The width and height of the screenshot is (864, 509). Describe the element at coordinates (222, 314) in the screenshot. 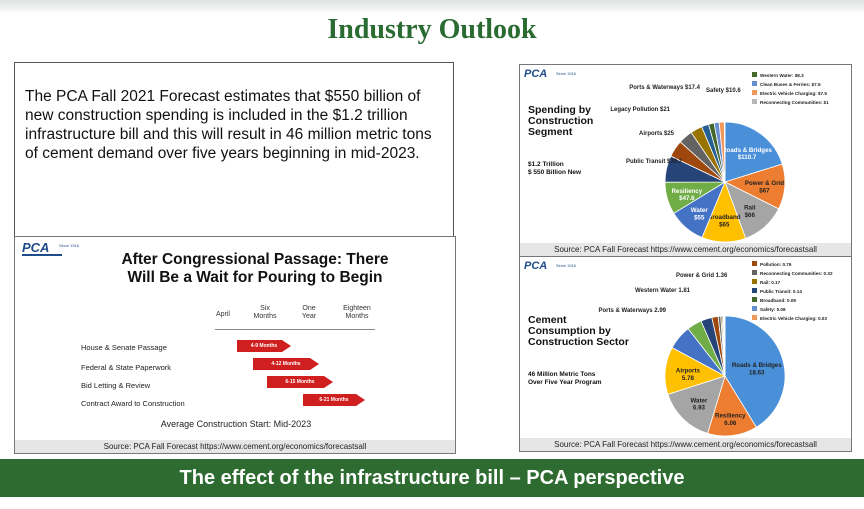

I see `timeline-col-april: April` at that location.